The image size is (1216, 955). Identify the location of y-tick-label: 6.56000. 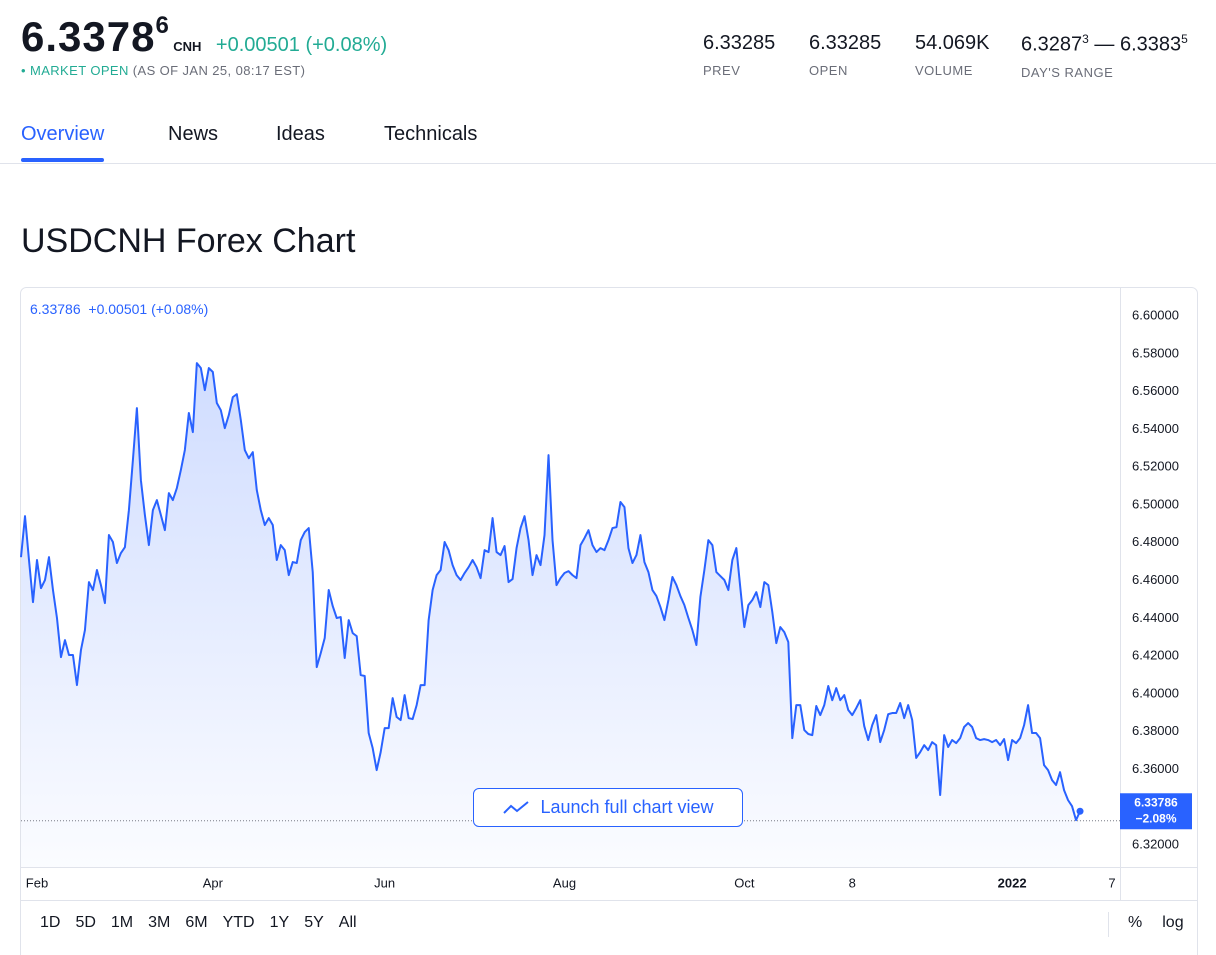
(1155, 390).